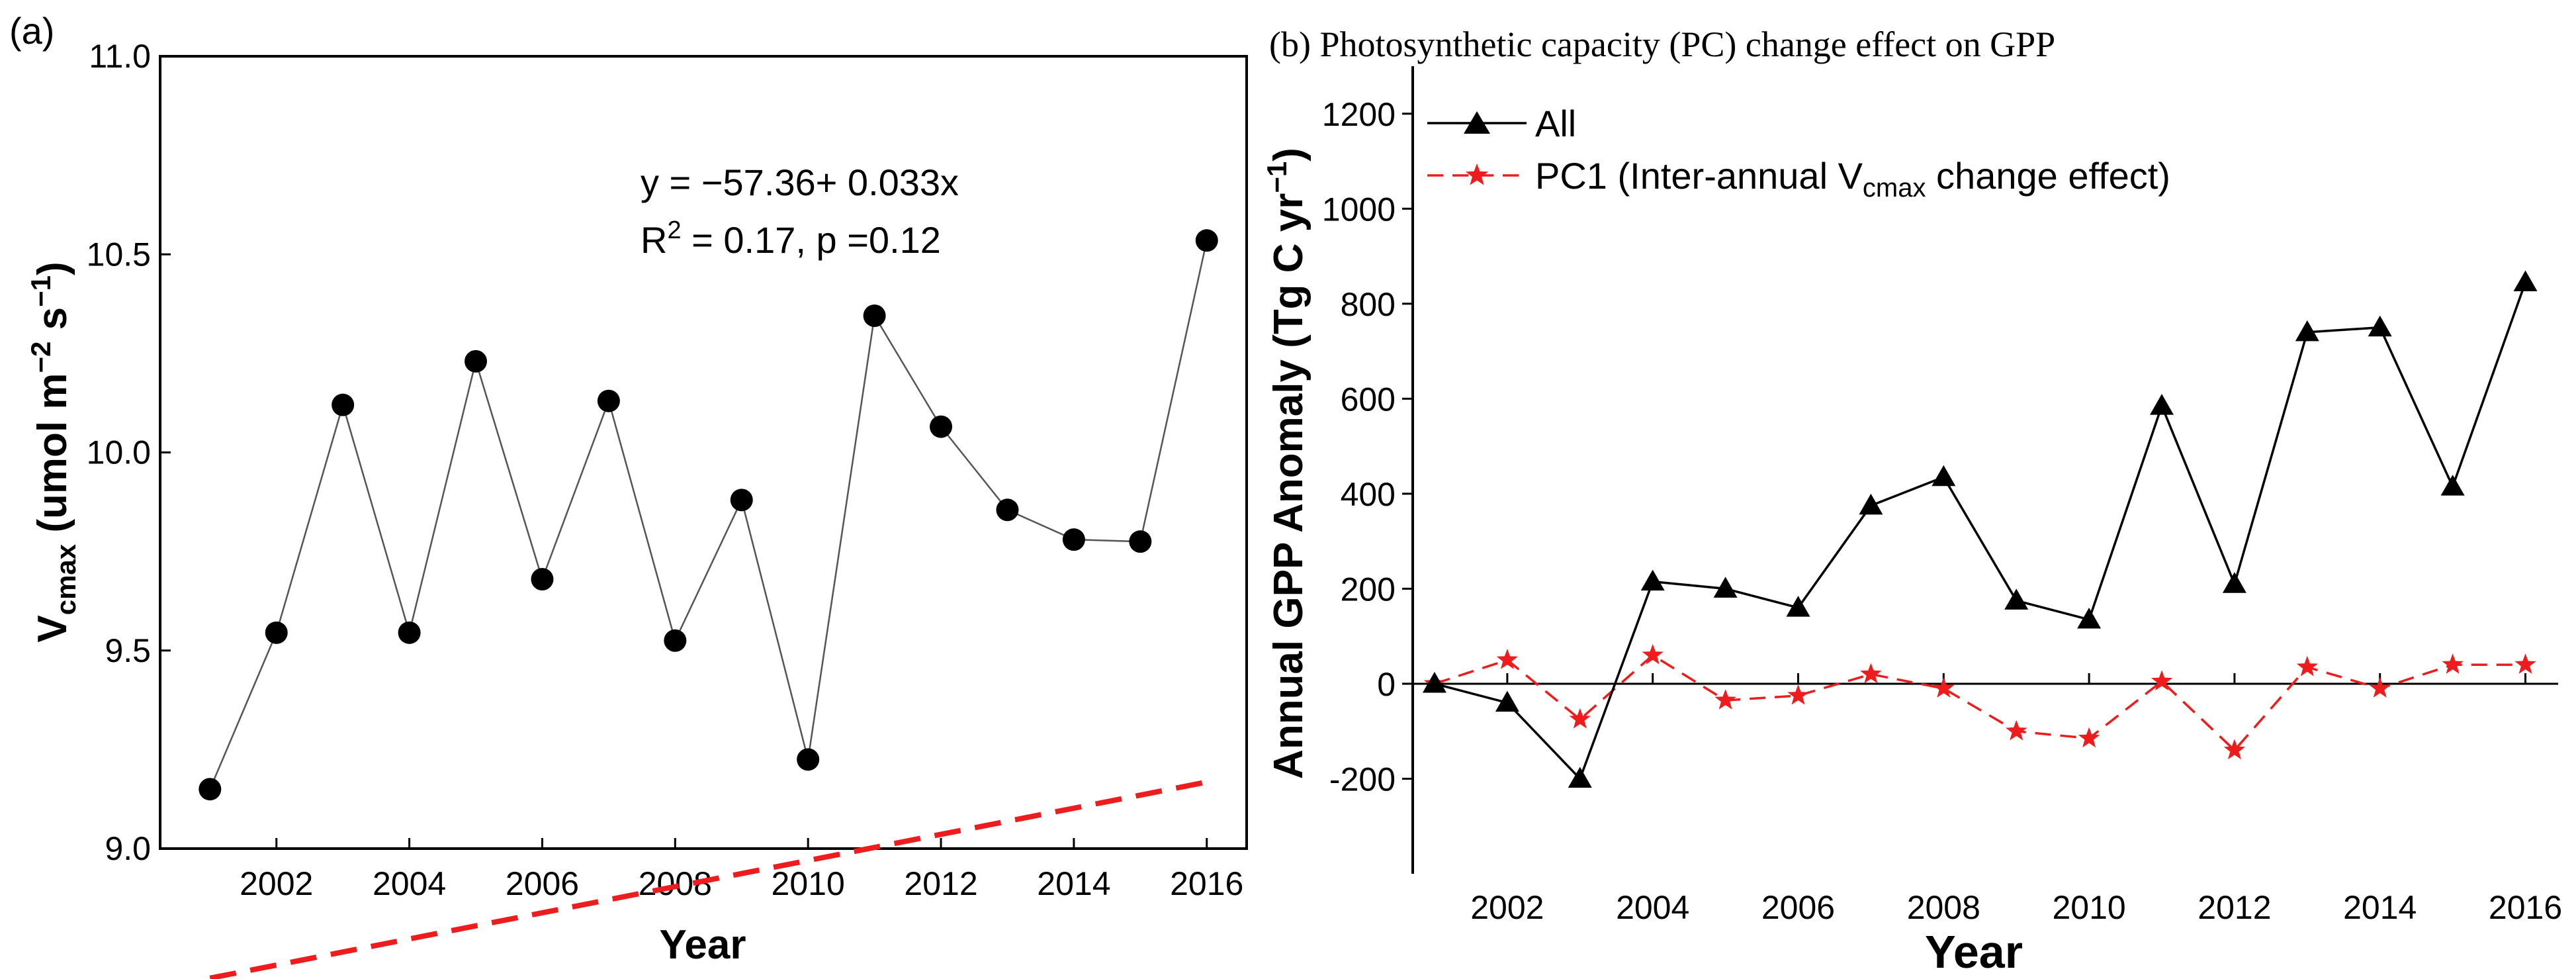 The image size is (2576, 979). Describe the element at coordinates (1943, 907) in the screenshot. I see `x-tick-label: 2008` at that location.